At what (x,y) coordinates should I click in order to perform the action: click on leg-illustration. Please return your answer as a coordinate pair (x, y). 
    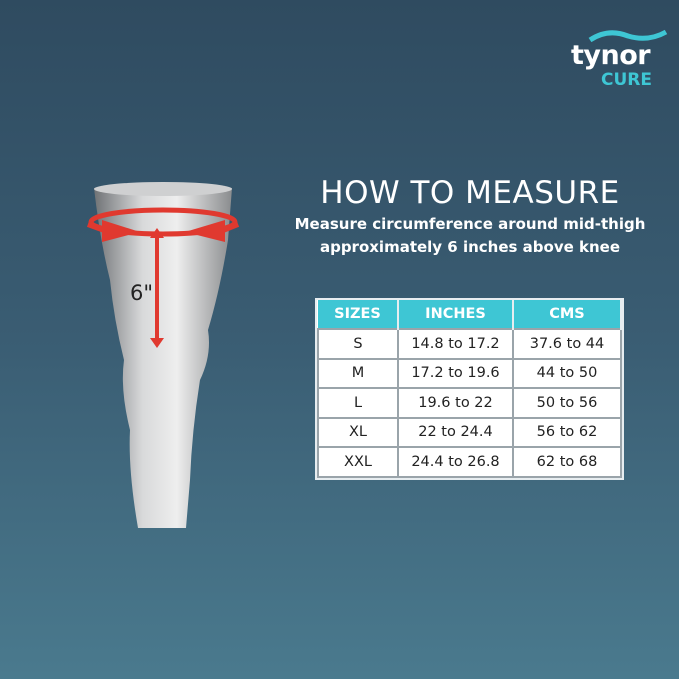
    Looking at the image, I should click on (163, 355).